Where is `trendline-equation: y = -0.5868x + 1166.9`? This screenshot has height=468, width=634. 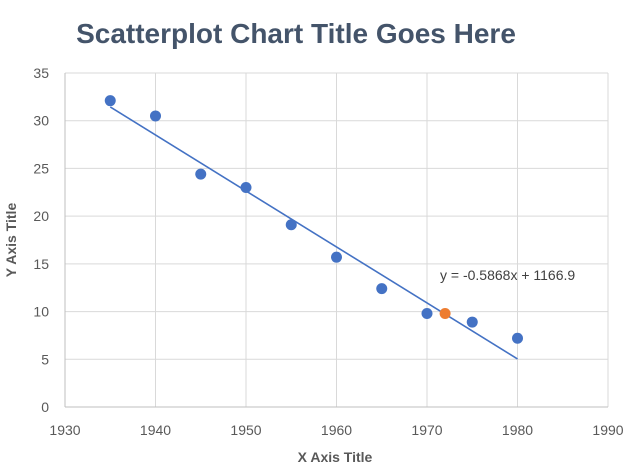
trendline-equation: y = -0.5868x + 1166.9 is located at coordinates (507, 275).